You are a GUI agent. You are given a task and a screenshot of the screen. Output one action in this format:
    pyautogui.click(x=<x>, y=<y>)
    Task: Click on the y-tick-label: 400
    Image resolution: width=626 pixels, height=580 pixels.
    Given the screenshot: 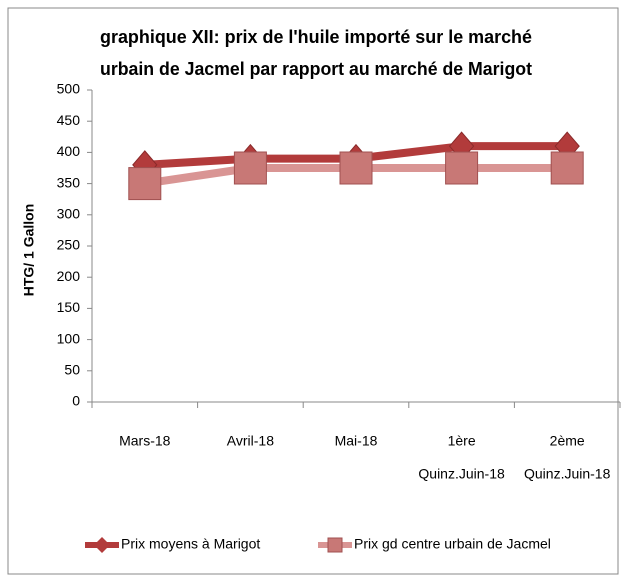 What is the action you would take?
    pyautogui.click(x=69, y=151)
    